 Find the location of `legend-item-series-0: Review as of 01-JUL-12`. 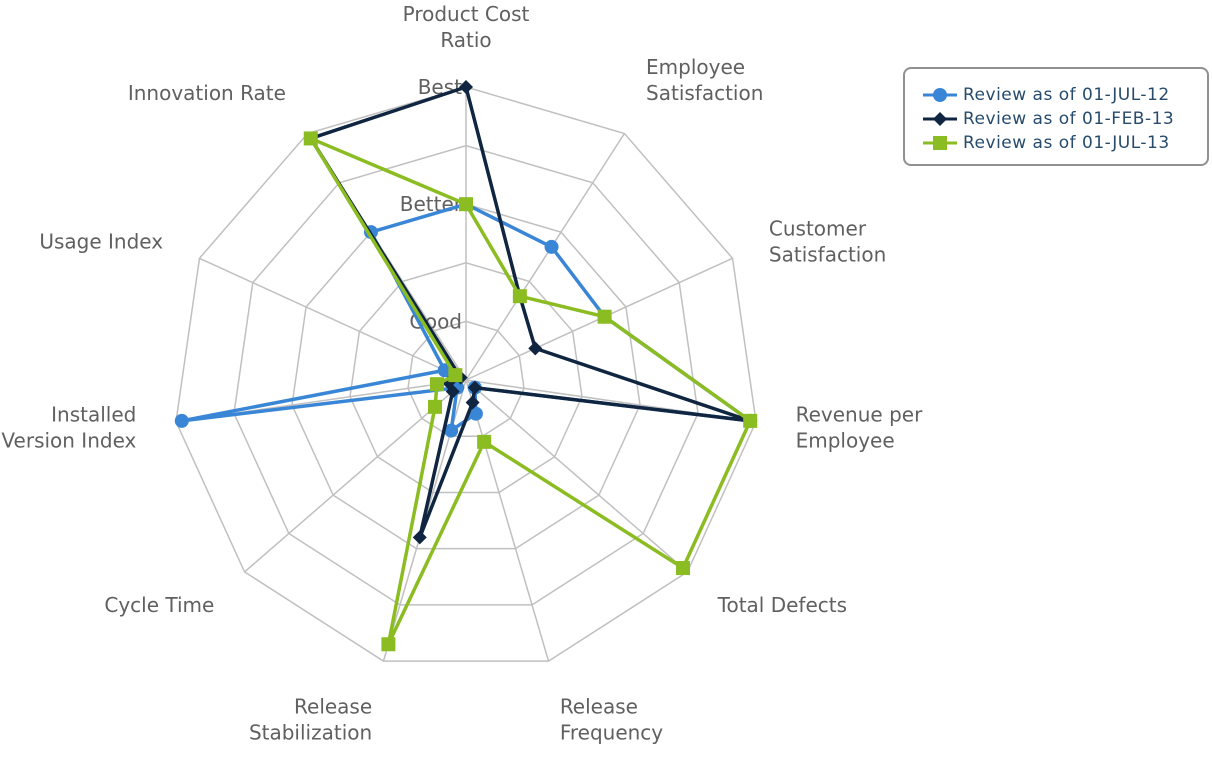

legend-item-series-0: Review as of 01-JUL-12 is located at coordinates (1065, 95).